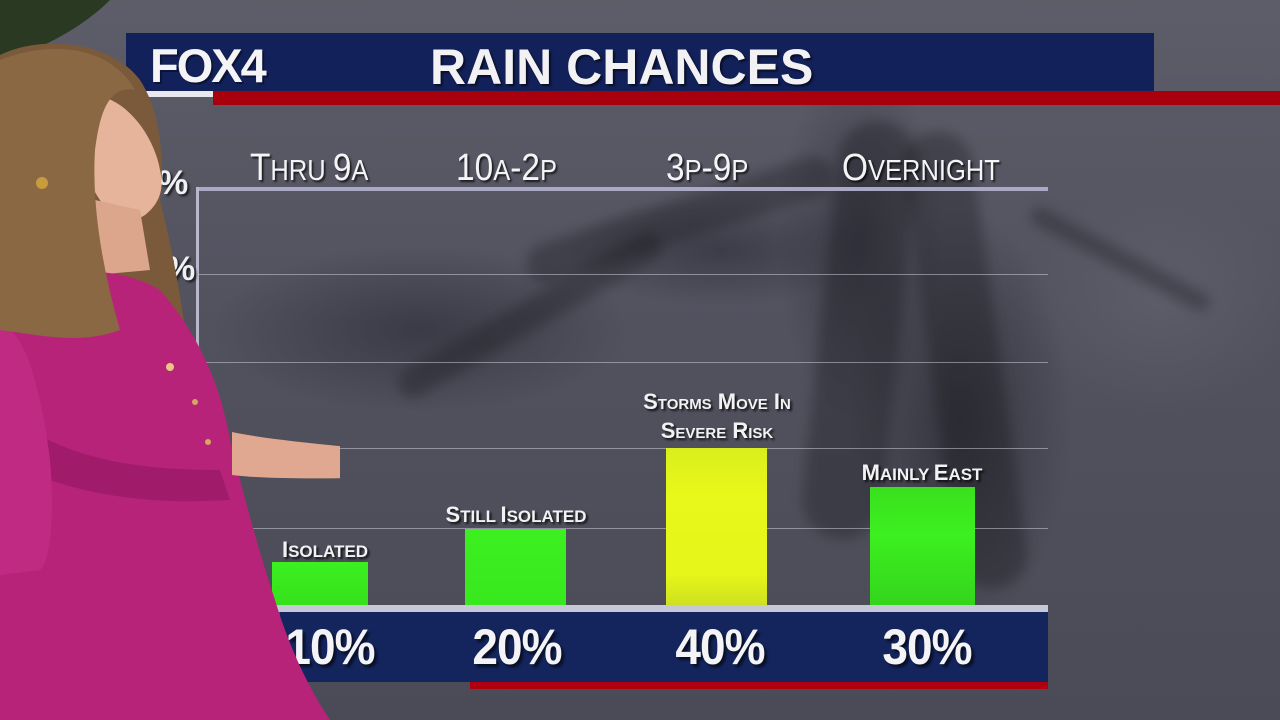 The width and height of the screenshot is (1280, 720). Describe the element at coordinates (716, 527) in the screenshot. I see `bar-3p-9p` at that location.